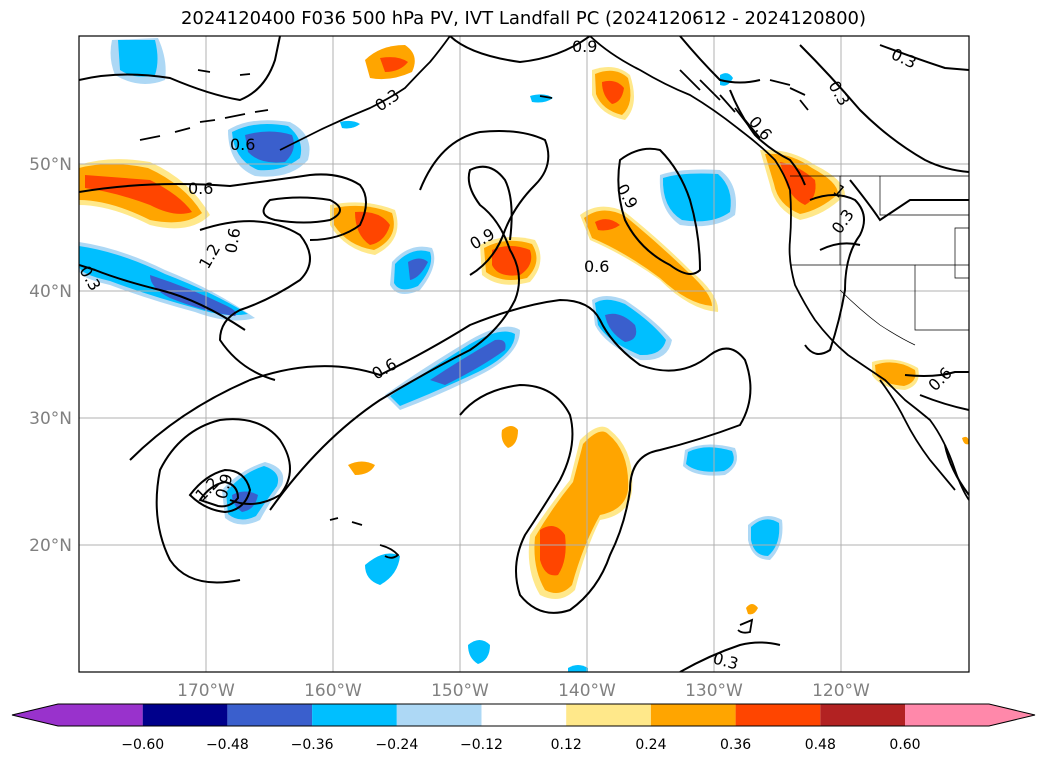  I want to click on colorbar-tick-label: 0.12, so click(566, 745).